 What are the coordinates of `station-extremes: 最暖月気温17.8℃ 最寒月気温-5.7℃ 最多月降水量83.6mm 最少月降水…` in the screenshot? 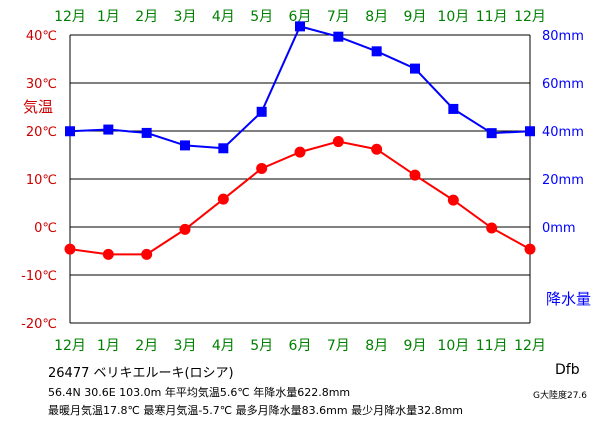 It's located at (255, 410).